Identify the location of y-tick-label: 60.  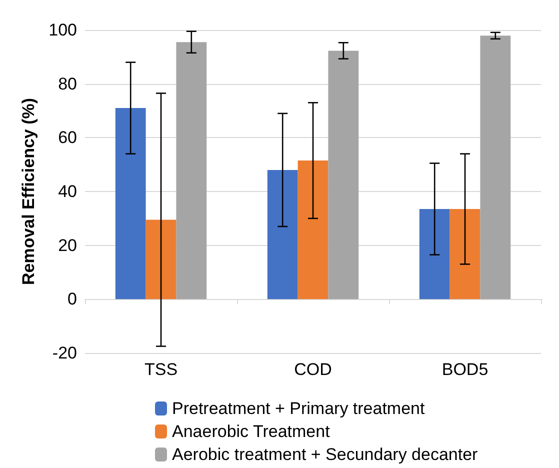
(67, 138).